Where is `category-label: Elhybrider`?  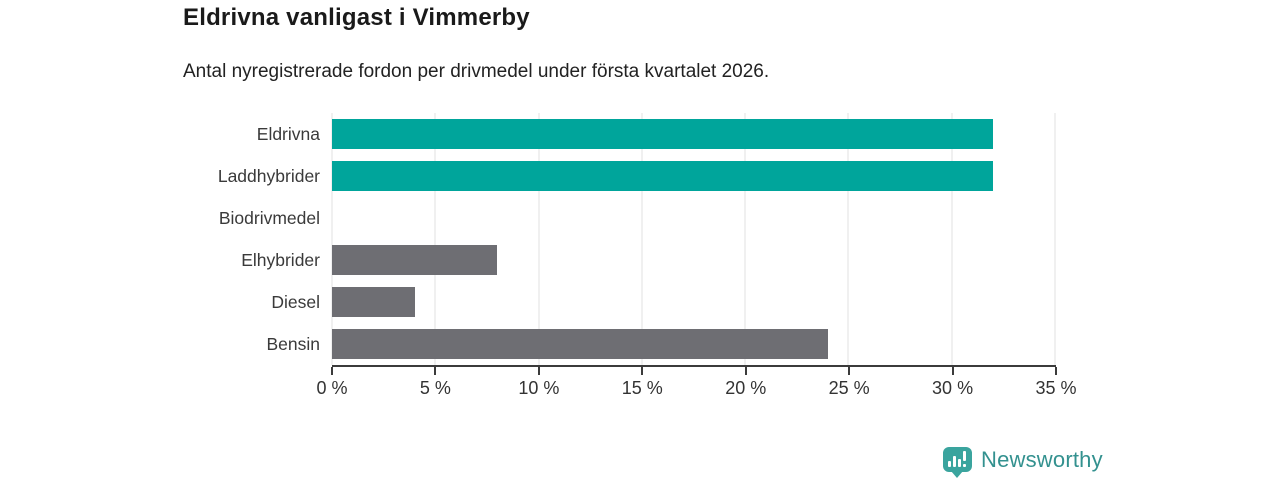 category-label: Elhybrider is located at coordinates (280, 259).